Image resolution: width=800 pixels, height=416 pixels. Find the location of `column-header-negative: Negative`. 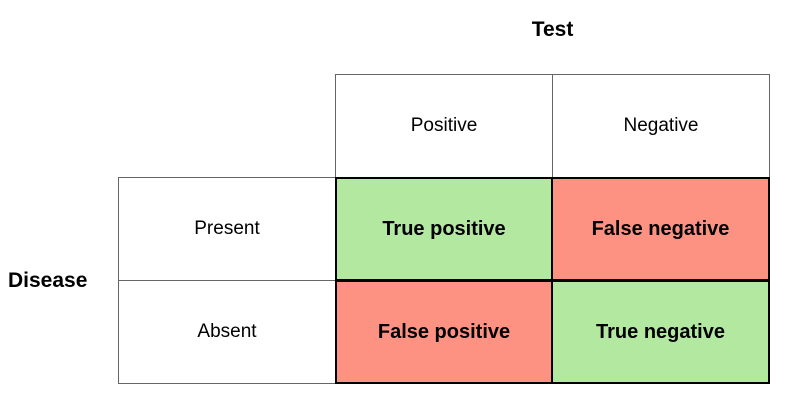

column-header-negative: Negative is located at coordinates (661, 126).